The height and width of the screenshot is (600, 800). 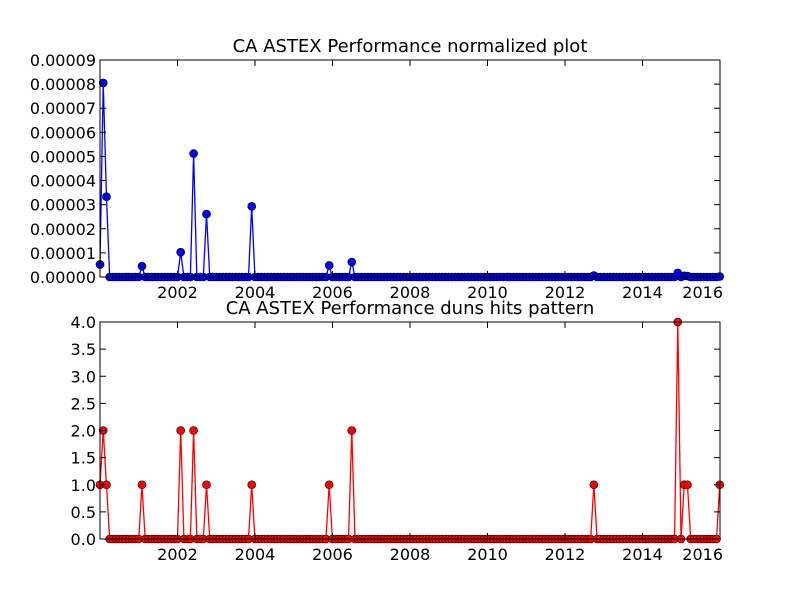 What do you see at coordinates (63, 132) in the screenshot?
I see `y-tick-label: 0.00006` at bounding box center [63, 132].